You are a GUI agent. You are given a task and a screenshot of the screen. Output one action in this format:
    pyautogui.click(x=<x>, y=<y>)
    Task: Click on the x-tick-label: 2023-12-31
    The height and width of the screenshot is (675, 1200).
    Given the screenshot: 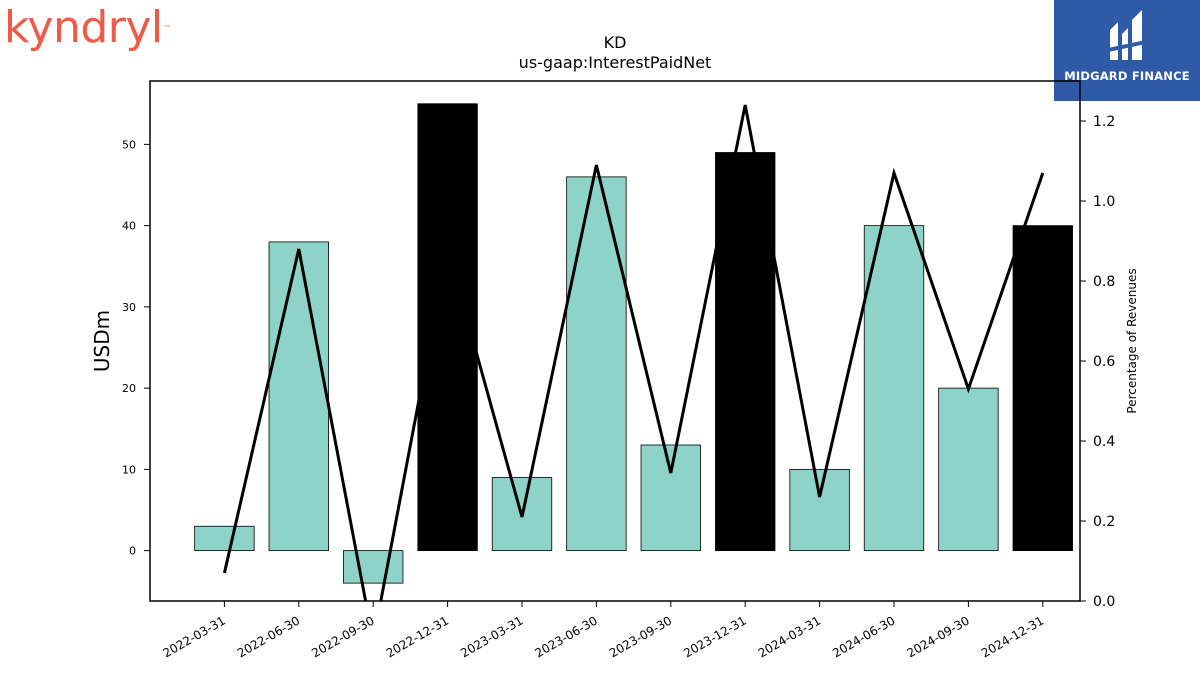 What is the action you would take?
    pyautogui.click(x=714, y=636)
    